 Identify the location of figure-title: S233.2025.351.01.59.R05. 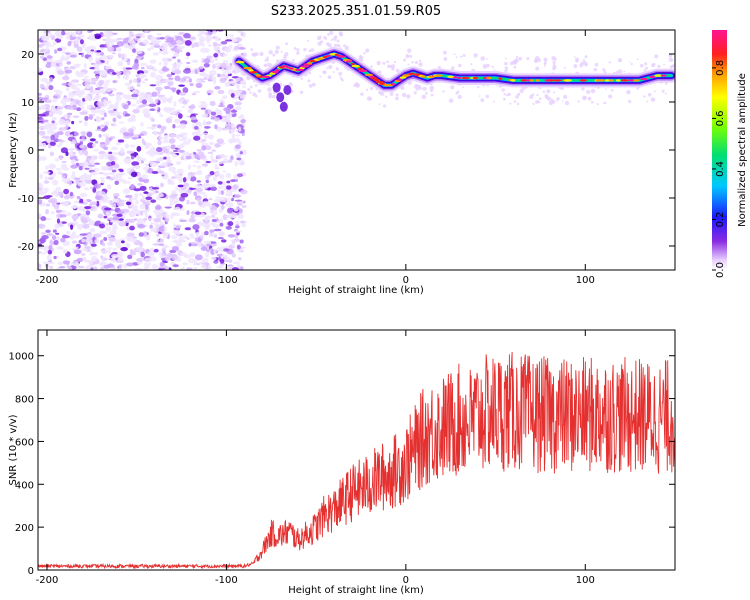
(356, 11).